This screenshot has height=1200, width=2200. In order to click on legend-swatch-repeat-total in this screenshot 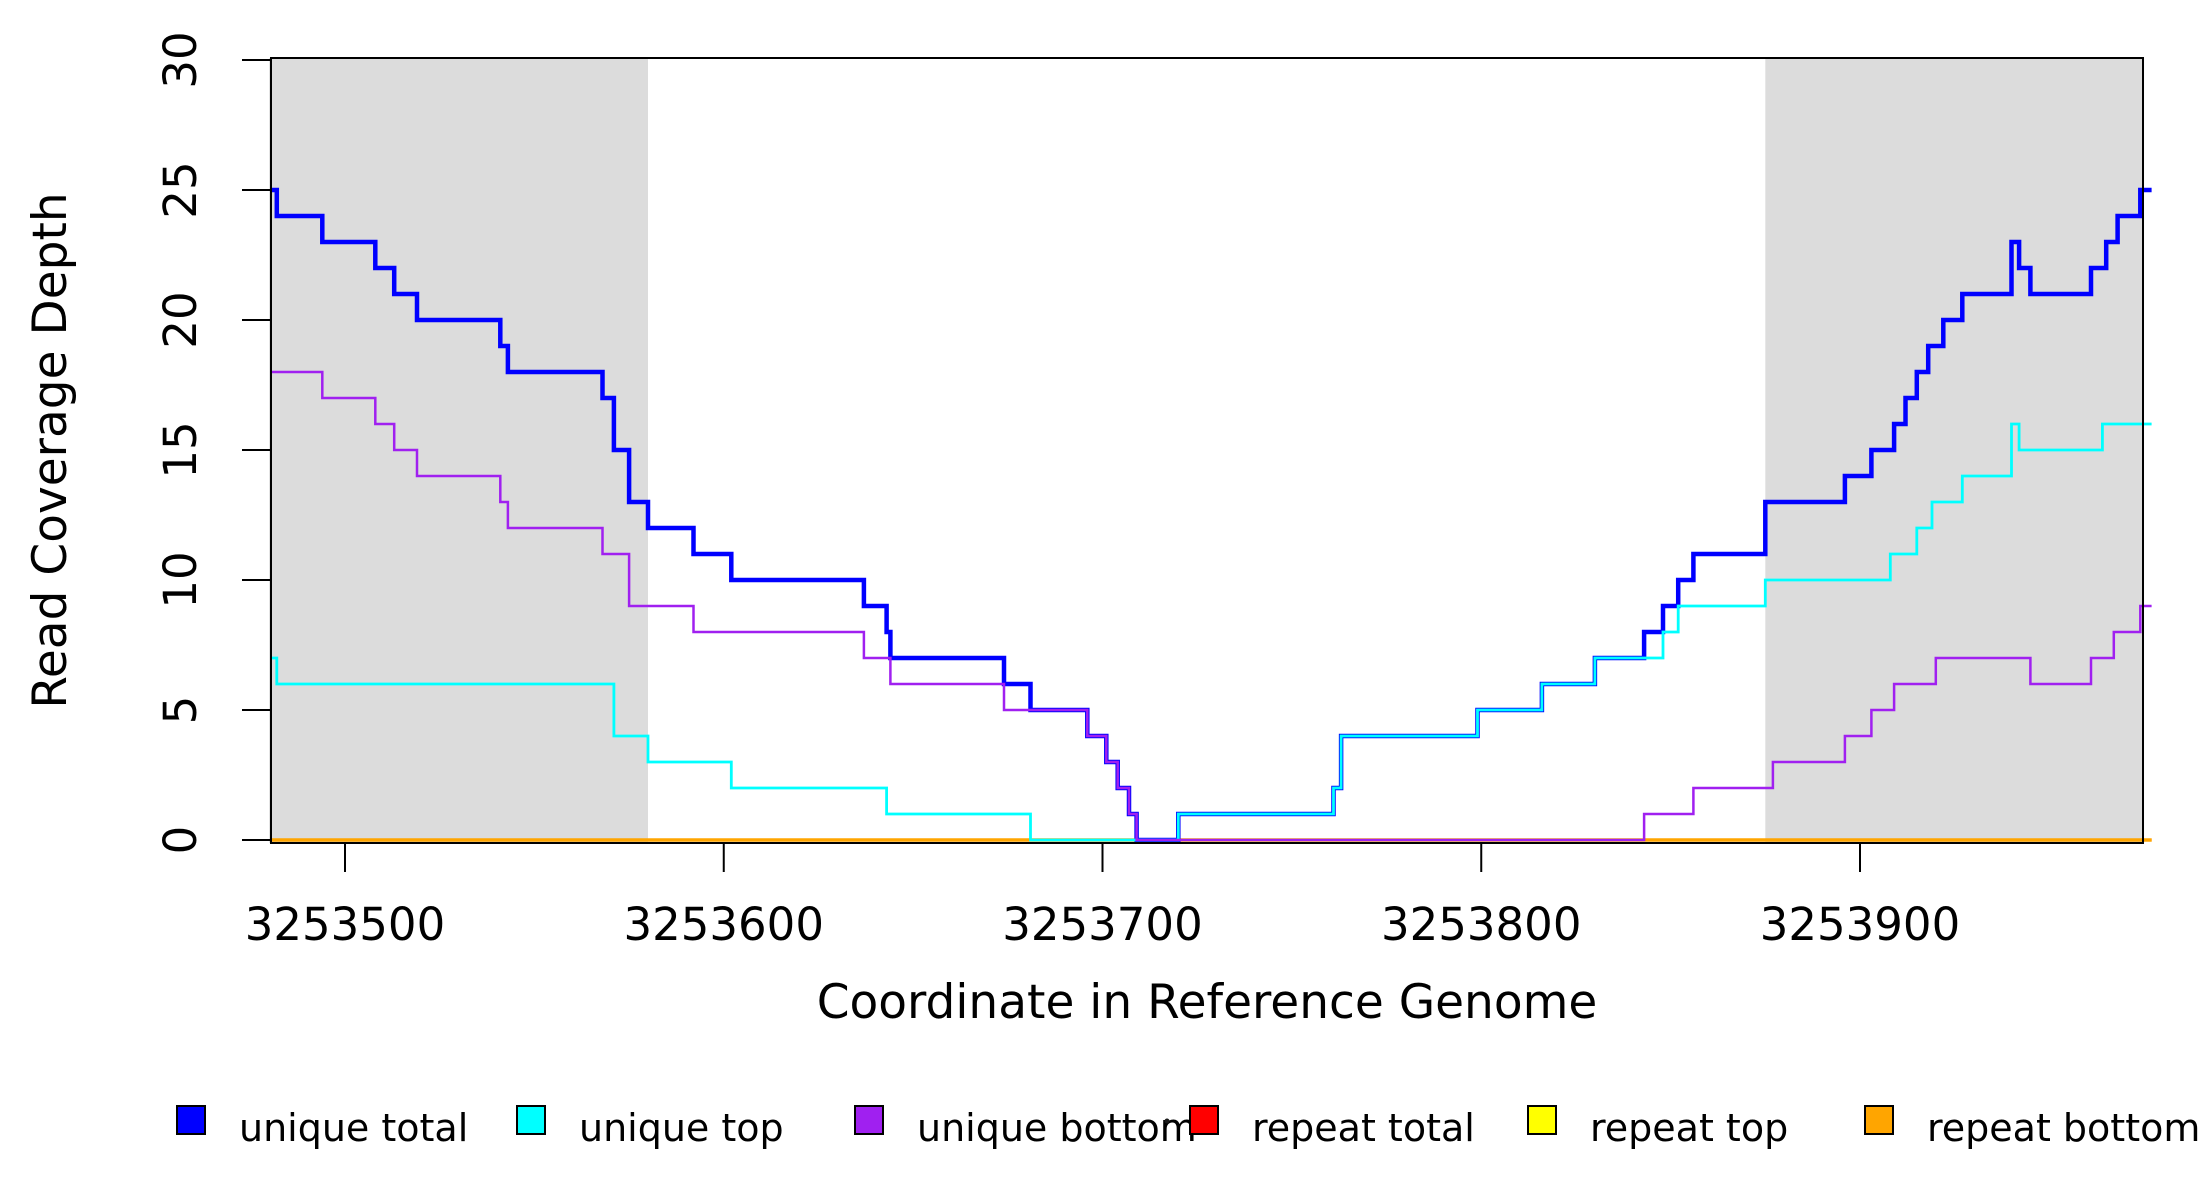, I will do `click(1204, 1120)`.